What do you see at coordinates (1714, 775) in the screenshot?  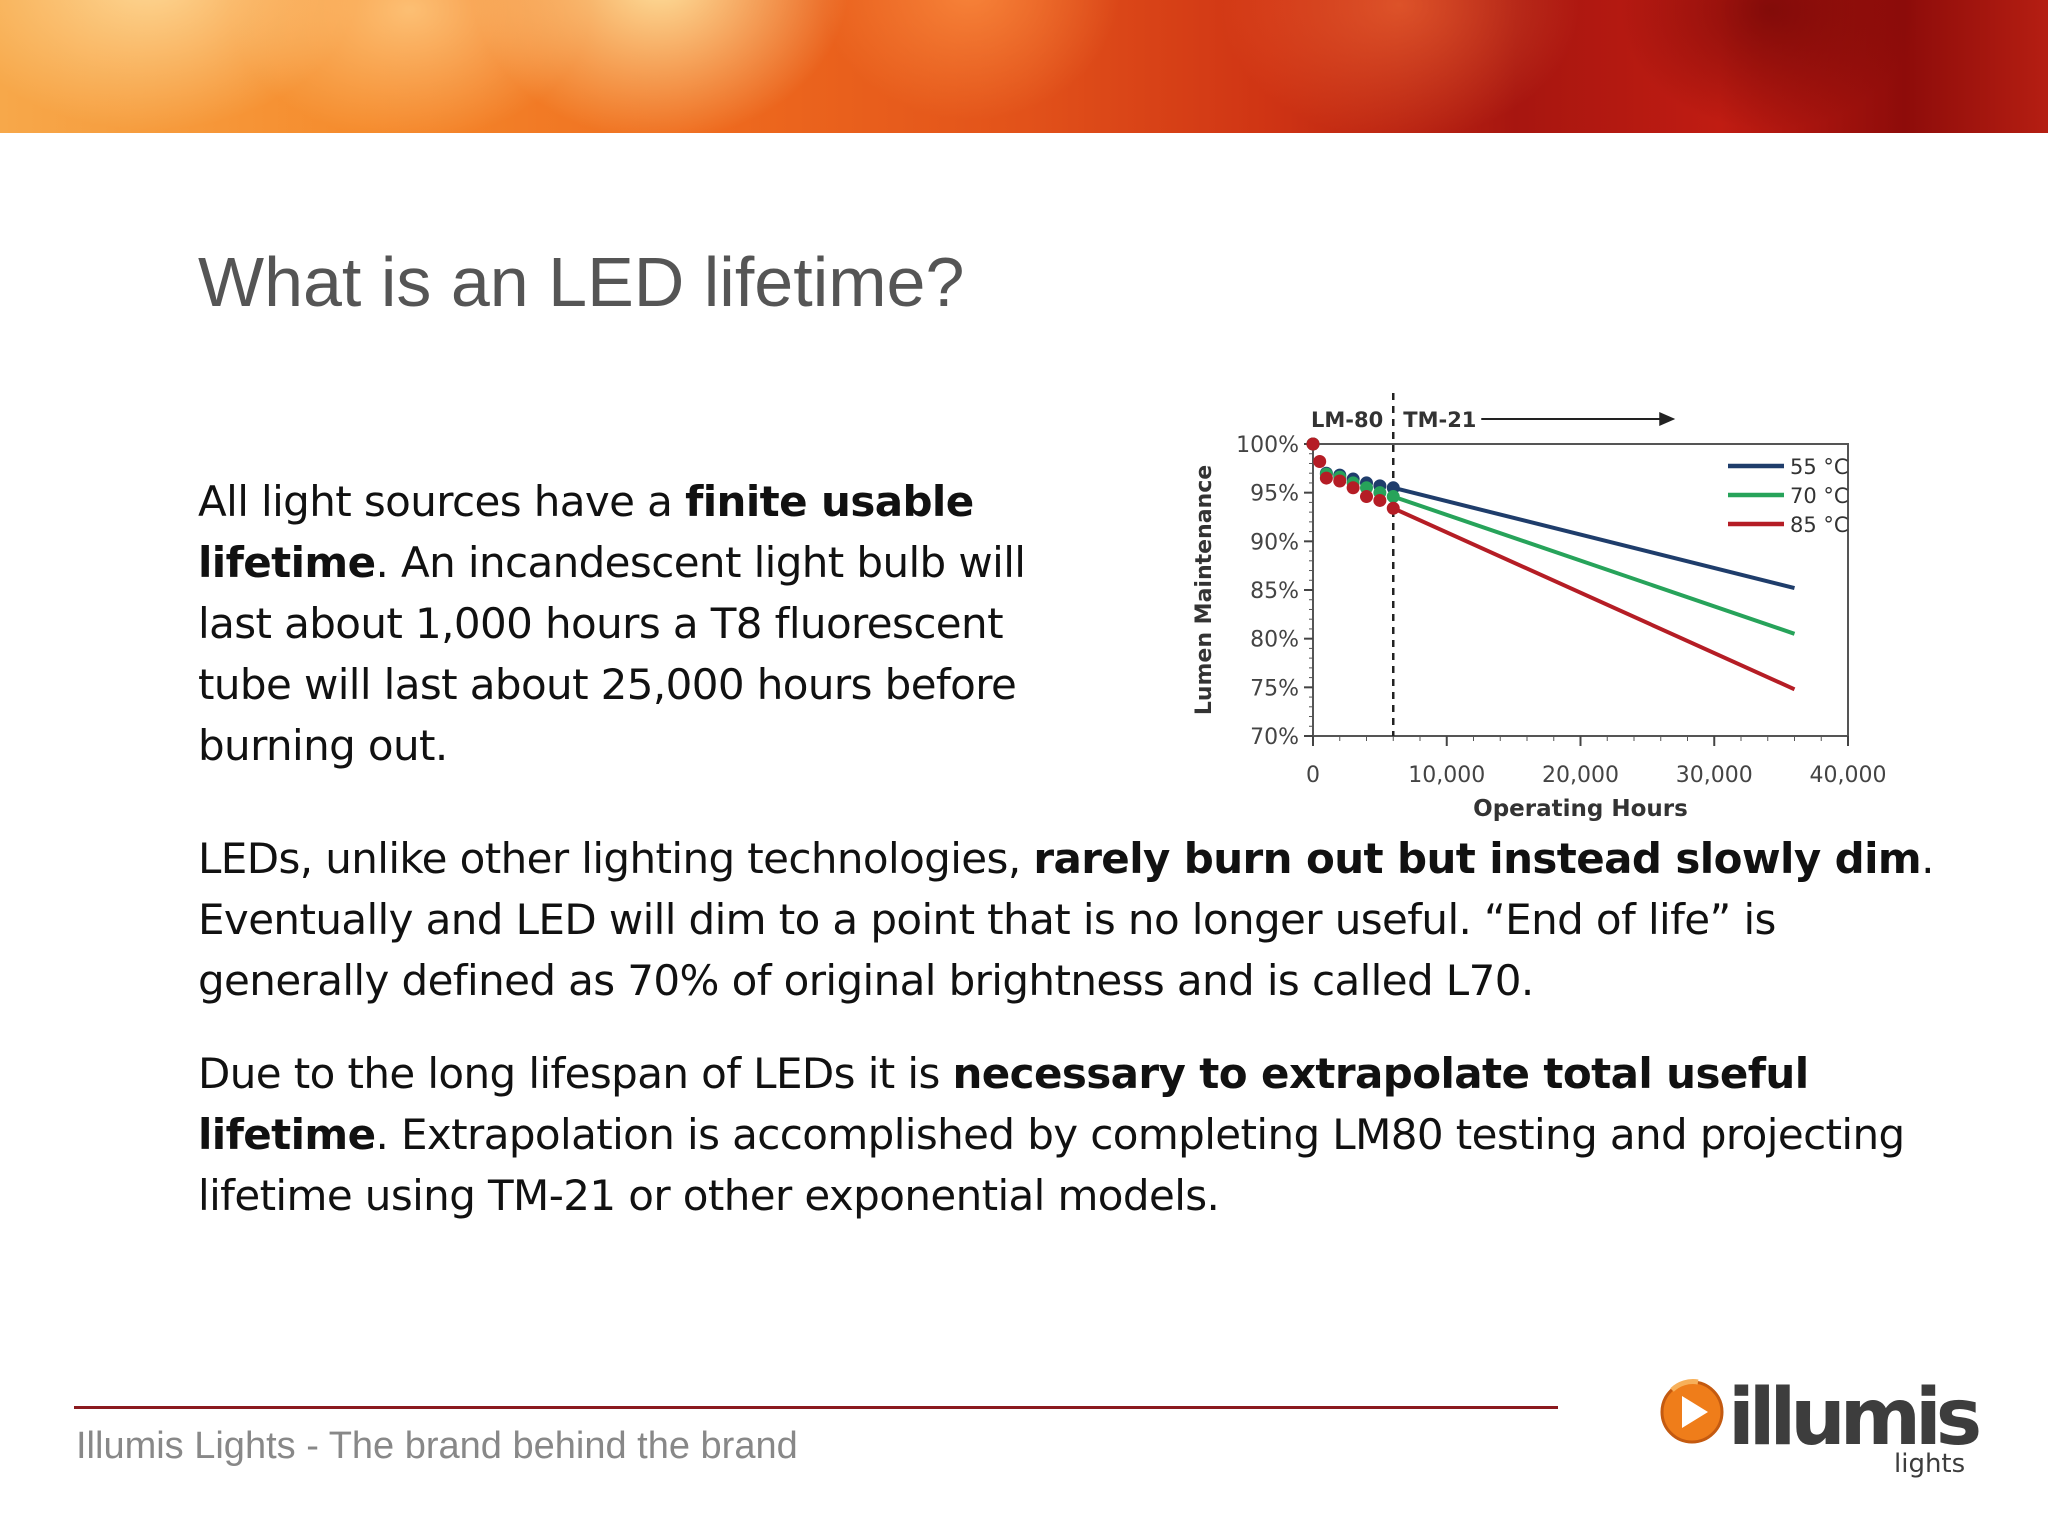 I see `x-tick-label: 30,000` at bounding box center [1714, 775].